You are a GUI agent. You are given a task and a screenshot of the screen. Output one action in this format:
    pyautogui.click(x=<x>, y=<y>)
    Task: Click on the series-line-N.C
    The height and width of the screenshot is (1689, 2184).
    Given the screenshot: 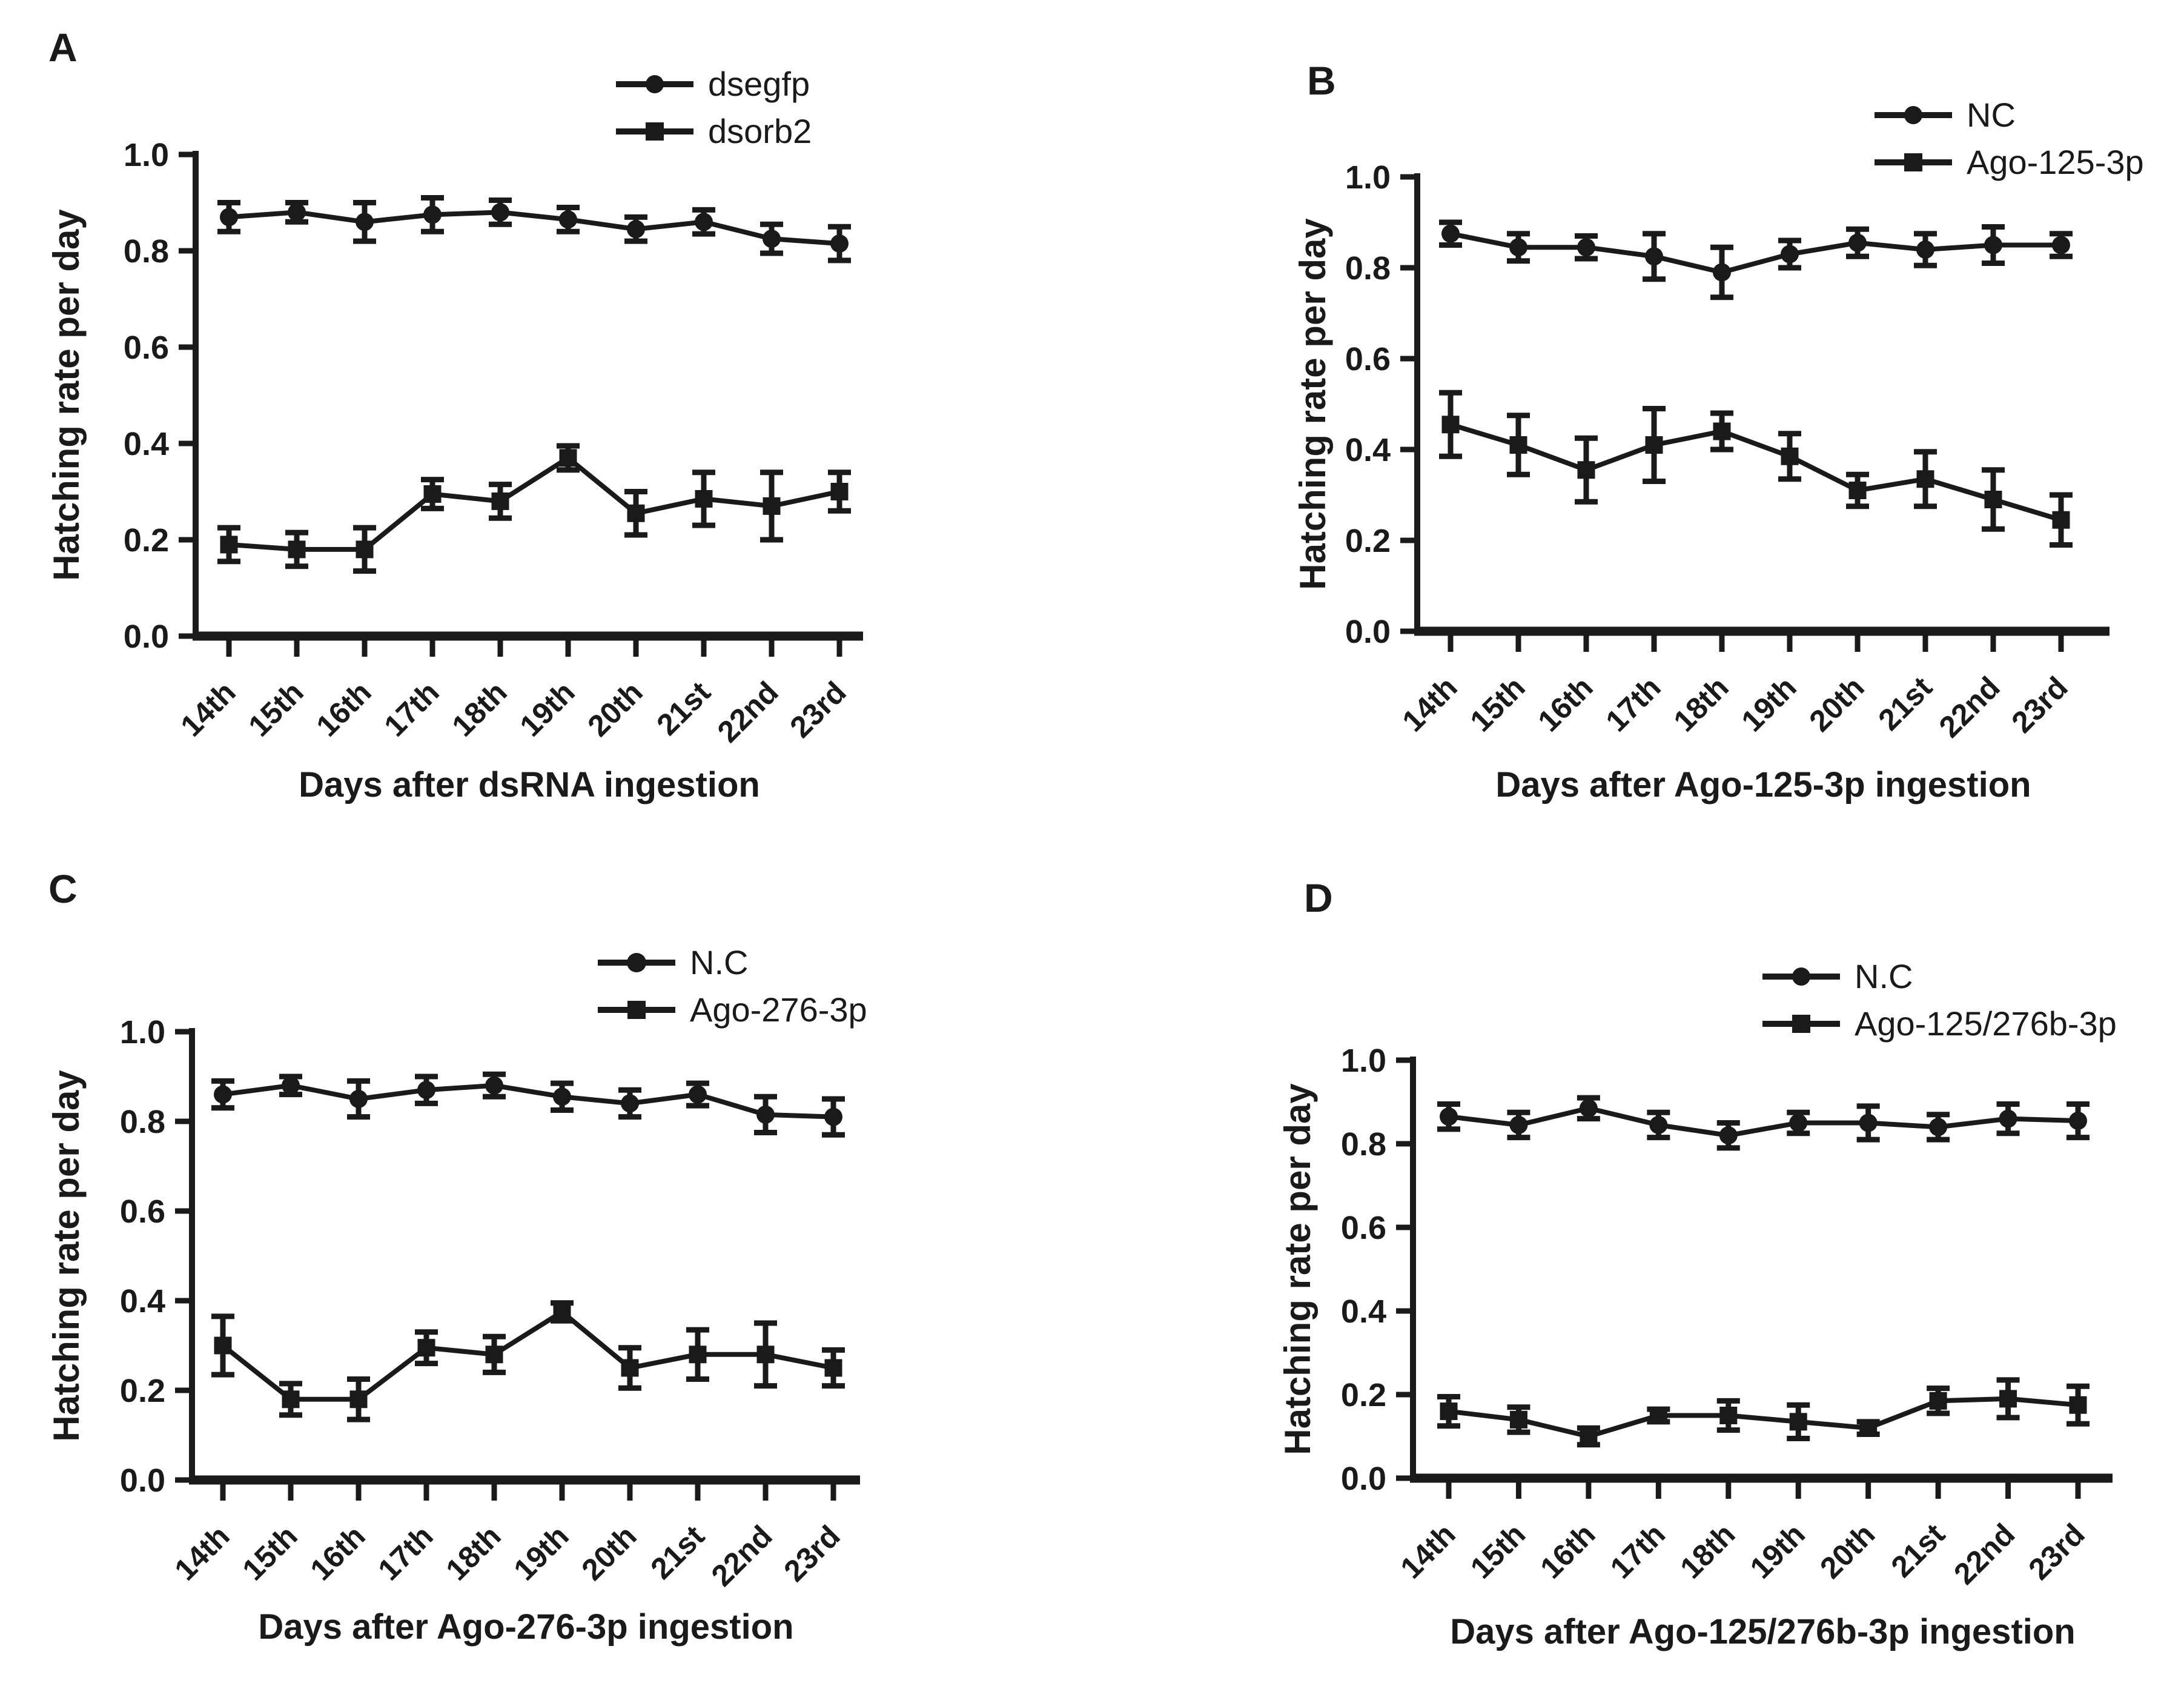 What is the action you would take?
    pyautogui.click(x=1763, y=1122)
    